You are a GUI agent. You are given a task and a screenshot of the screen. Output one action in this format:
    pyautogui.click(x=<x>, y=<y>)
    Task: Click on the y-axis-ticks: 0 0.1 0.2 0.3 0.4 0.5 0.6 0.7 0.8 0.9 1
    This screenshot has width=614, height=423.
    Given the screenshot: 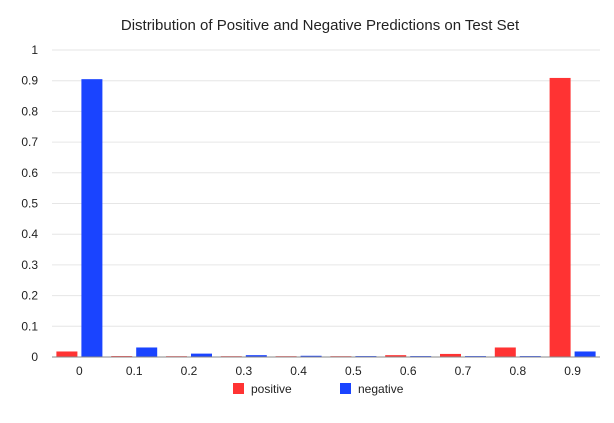 What is the action you would take?
    pyautogui.click(x=29, y=203)
    